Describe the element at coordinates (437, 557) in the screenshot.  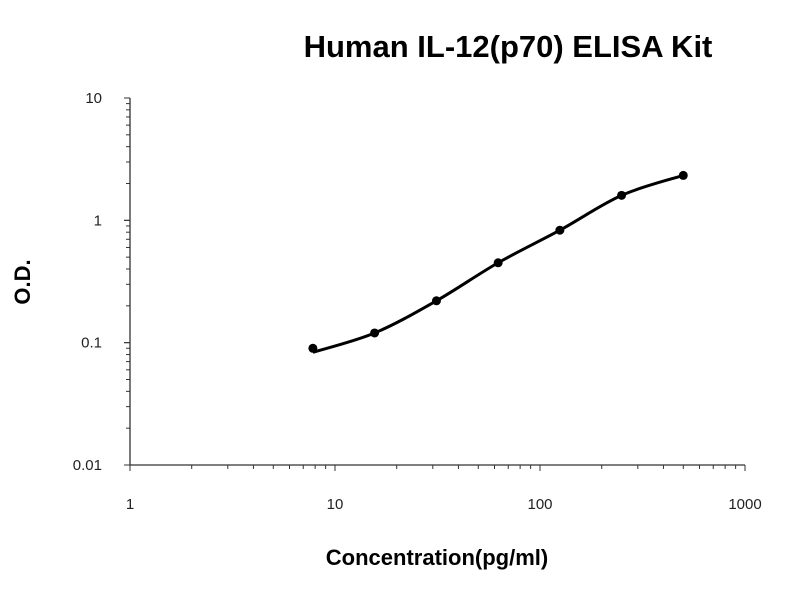
I see `x-axis-label: Concentration(pg/ml)` at that location.